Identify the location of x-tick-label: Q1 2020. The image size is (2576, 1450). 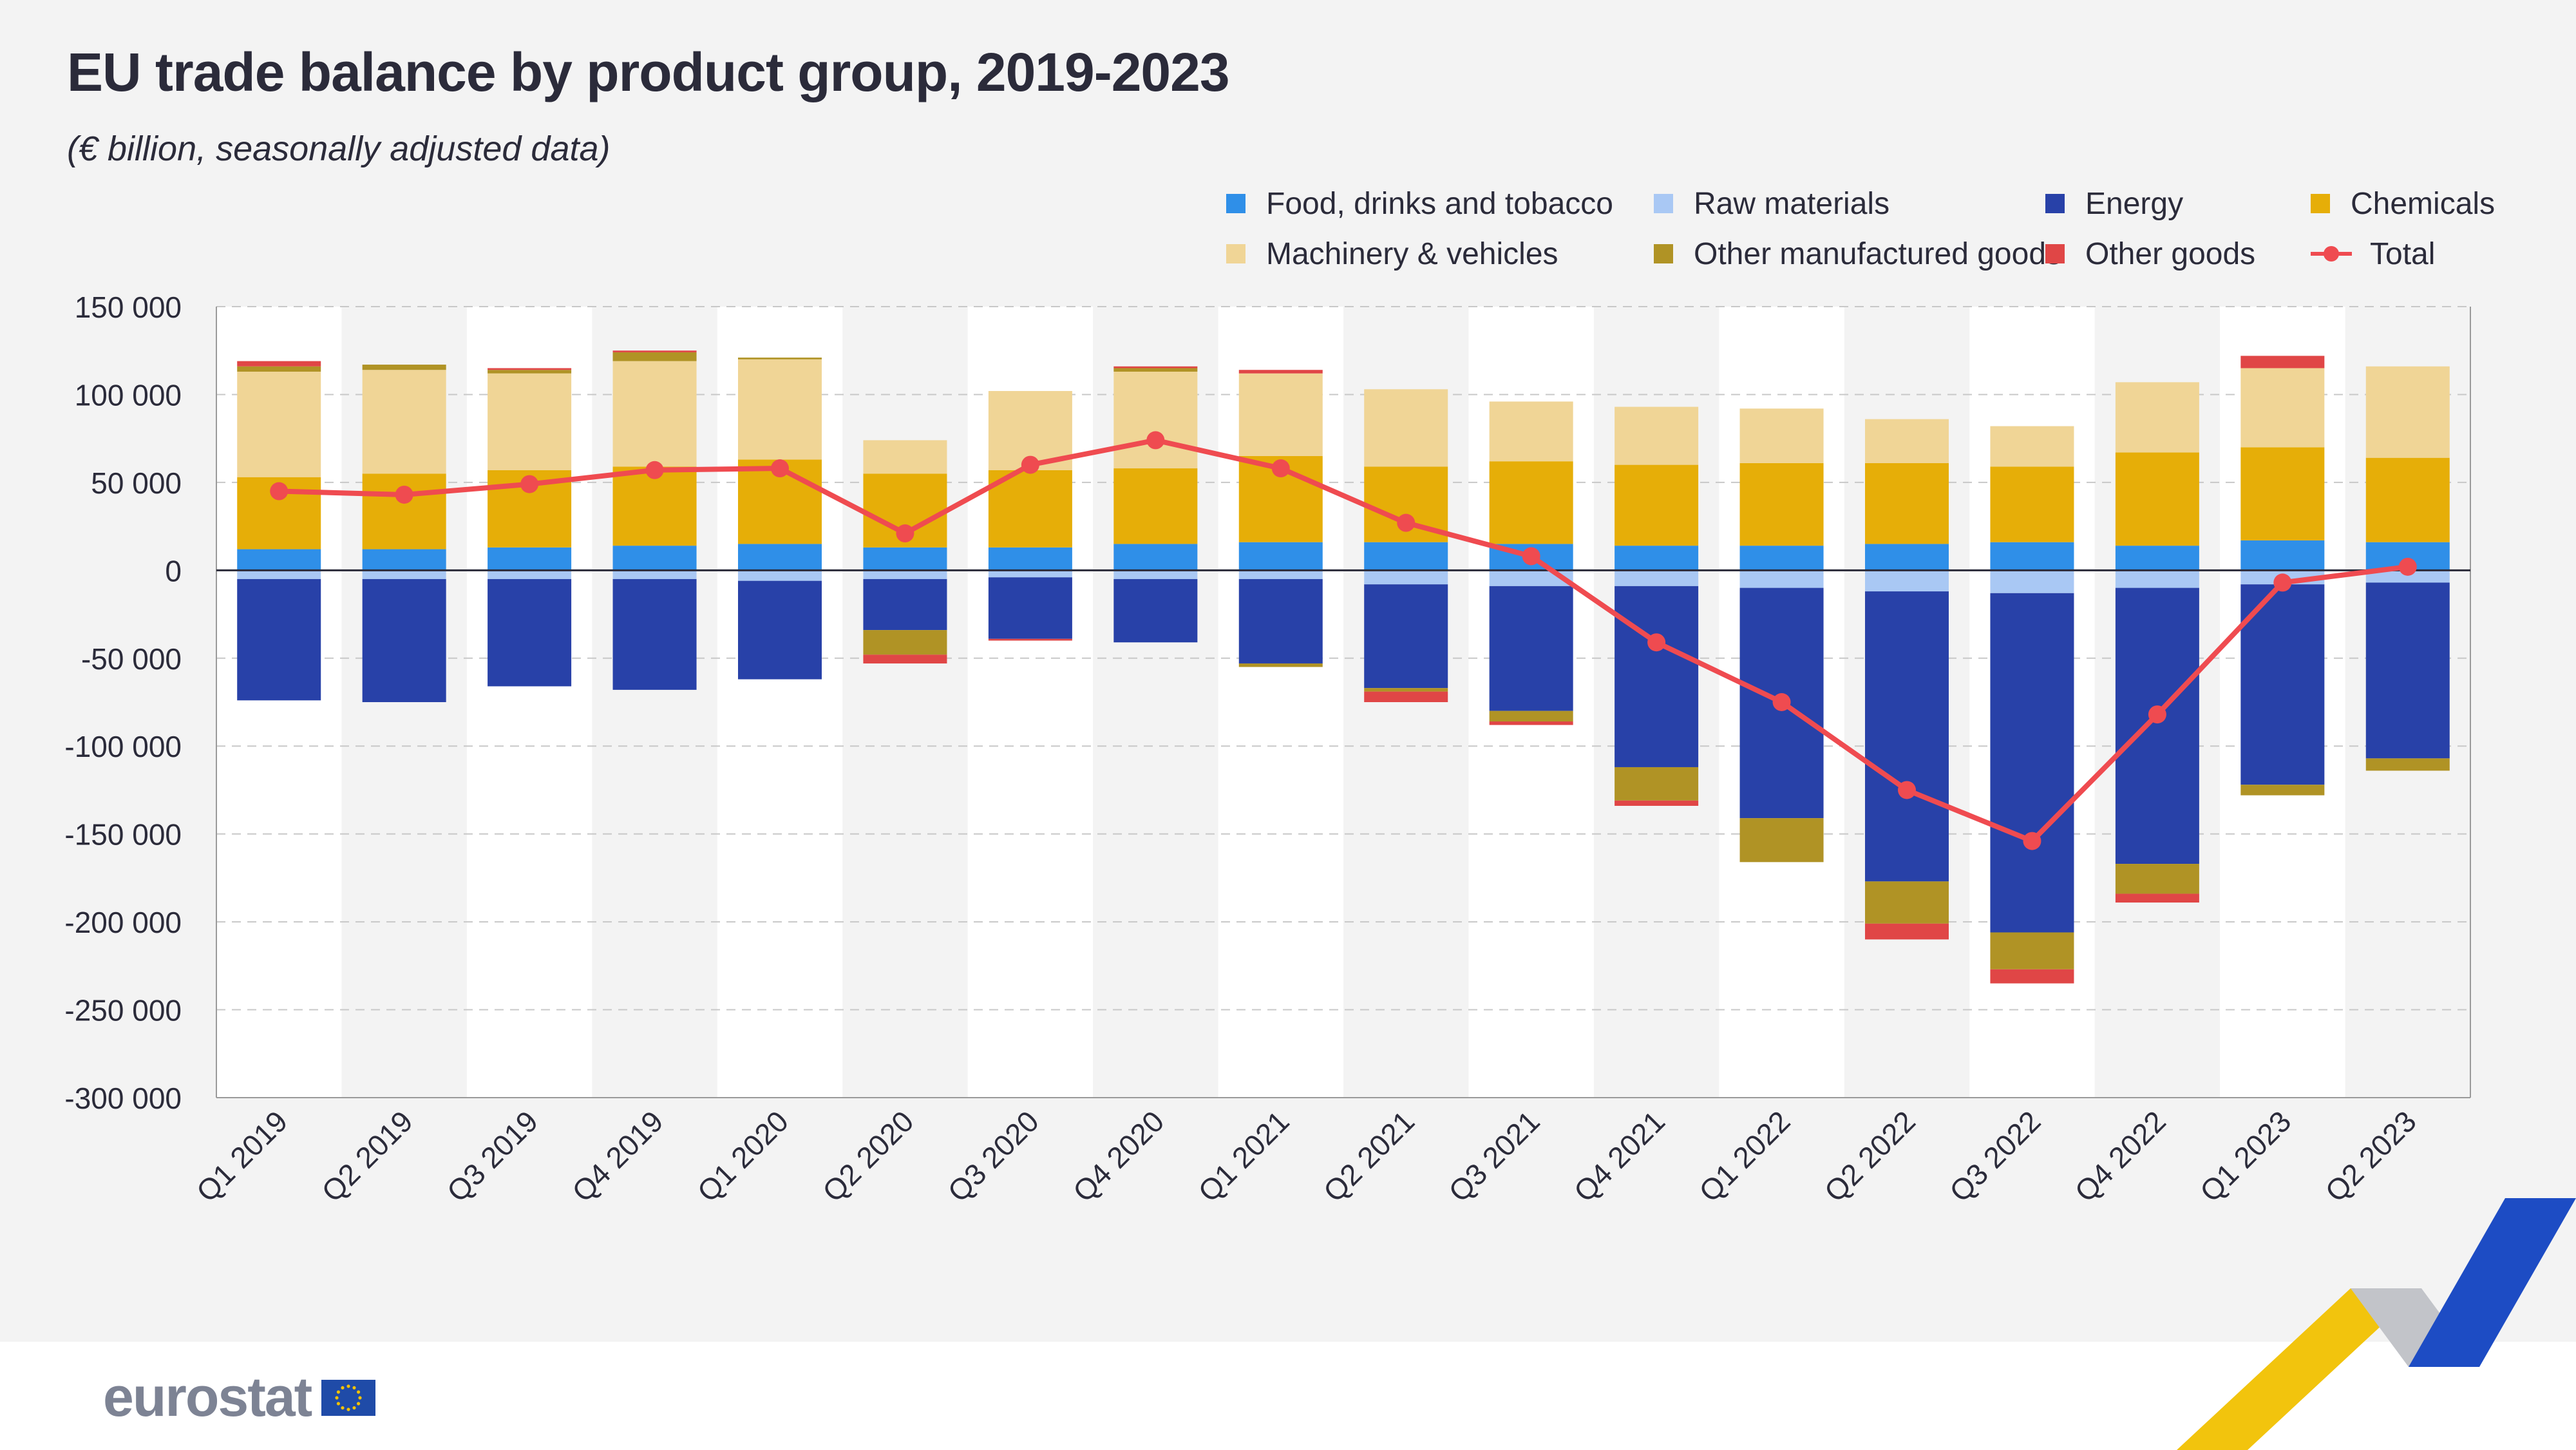
(743, 1156).